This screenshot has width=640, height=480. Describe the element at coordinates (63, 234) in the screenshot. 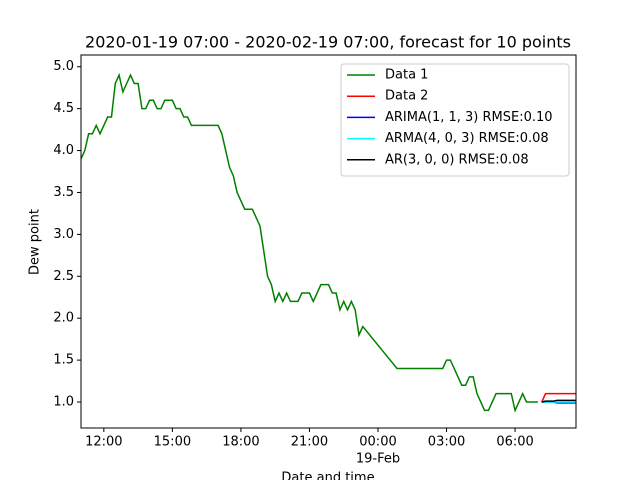

I see `y-tick-label: 3.0` at that location.